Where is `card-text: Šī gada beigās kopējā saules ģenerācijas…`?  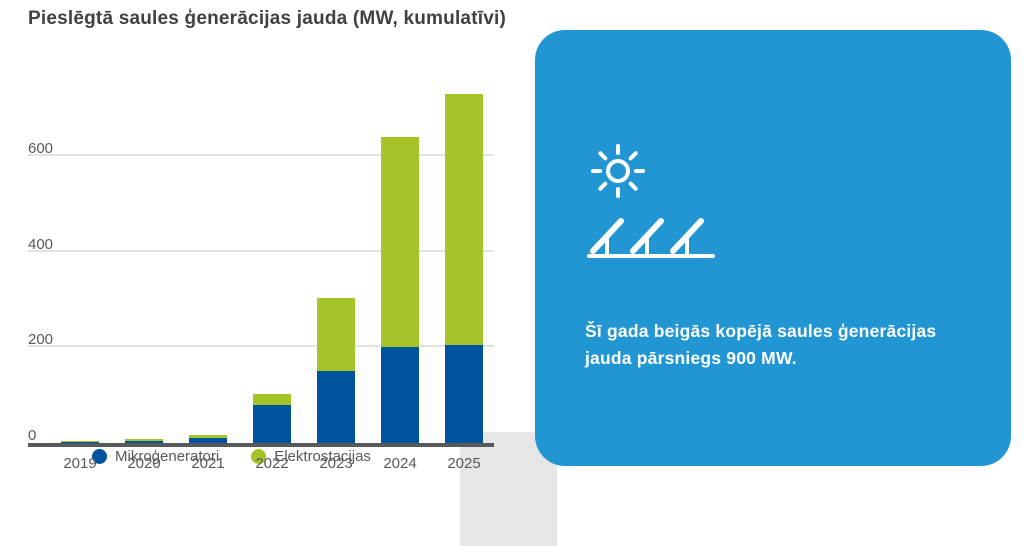 card-text: Šī gada beigās kopējā saules ģenerācijas… is located at coordinates (761, 345).